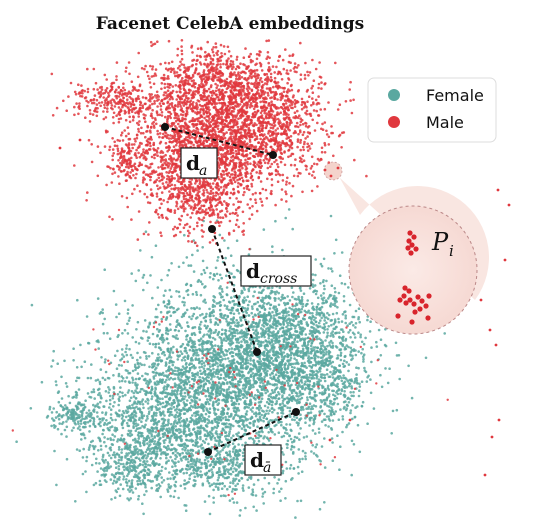 The width and height of the screenshot is (541, 531). I want to click on label-d-abar: d ā, so click(263, 460).